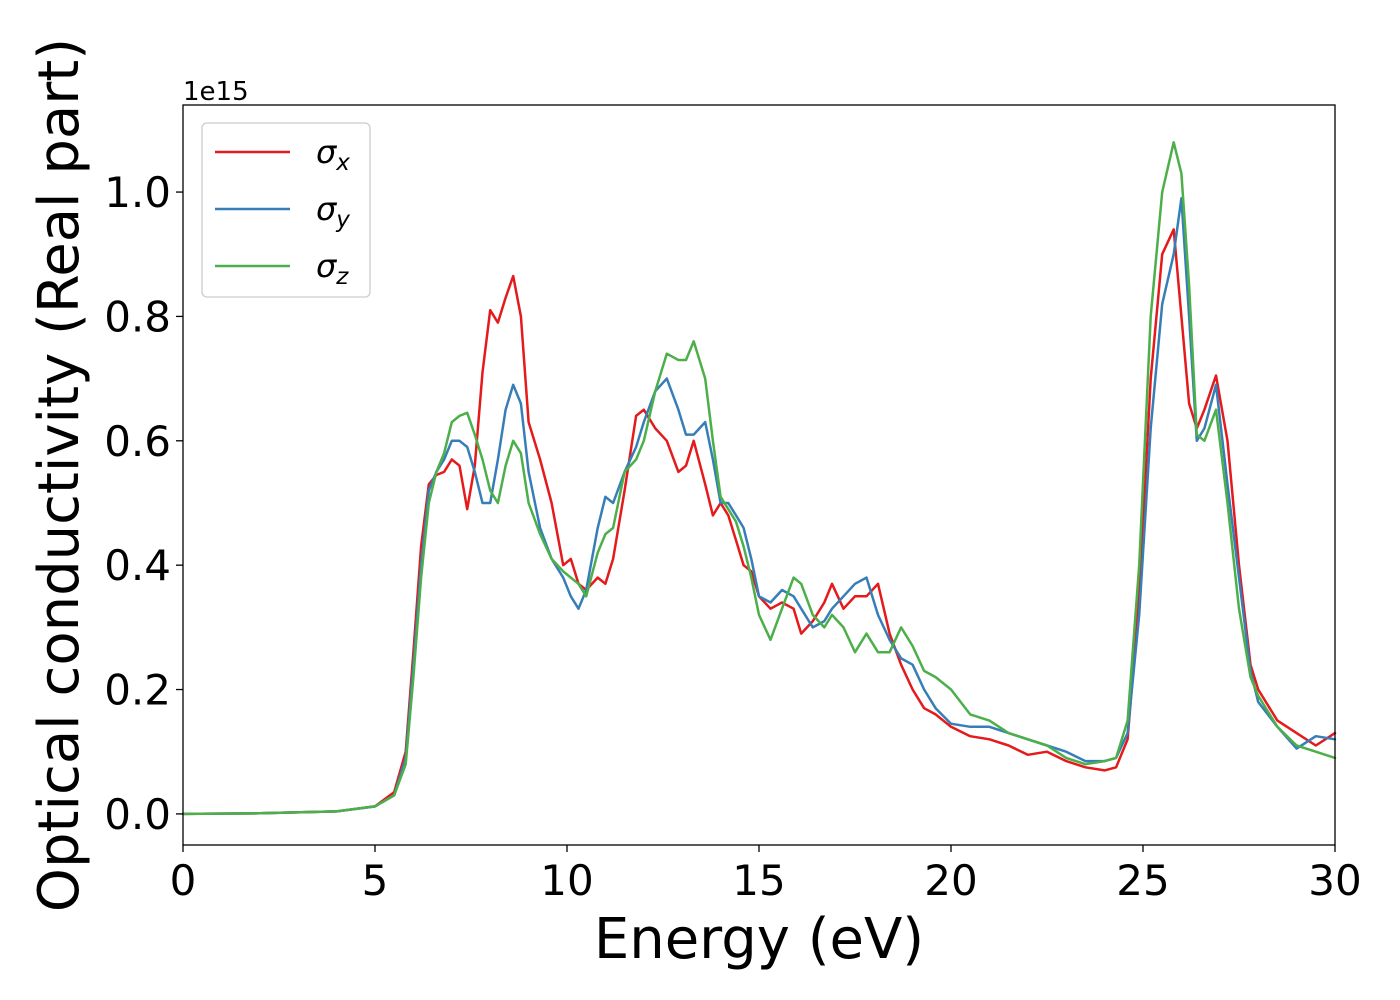  Describe the element at coordinates (950, 880) in the screenshot. I see `x-tick-label: 20` at that location.